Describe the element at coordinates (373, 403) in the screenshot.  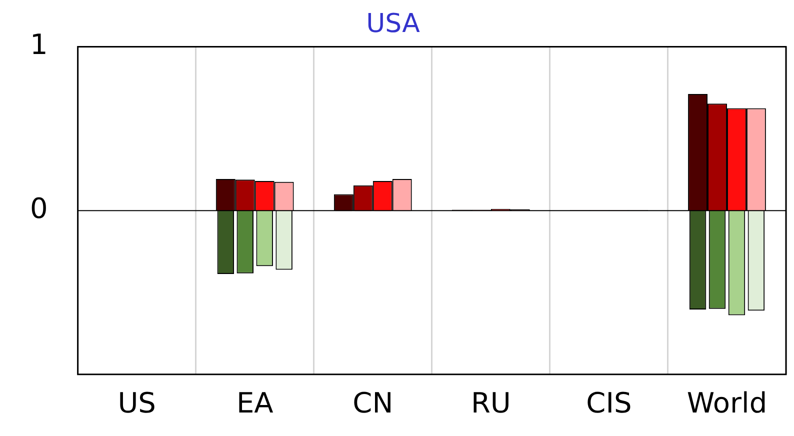
I see `x-tick-label: CN` at that location.